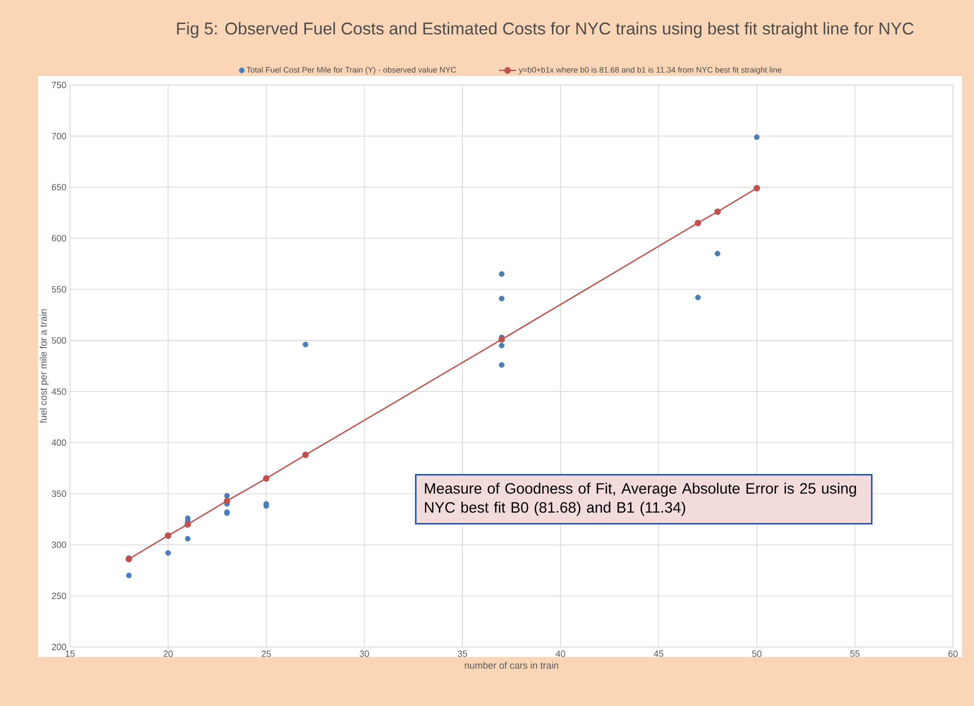 The height and width of the screenshot is (706, 974). I want to click on chart-title: Fig 5: Observed Fuel Costs and Estimated Costs for NYC trains using best fit straight line for NYC, so click(545, 30).